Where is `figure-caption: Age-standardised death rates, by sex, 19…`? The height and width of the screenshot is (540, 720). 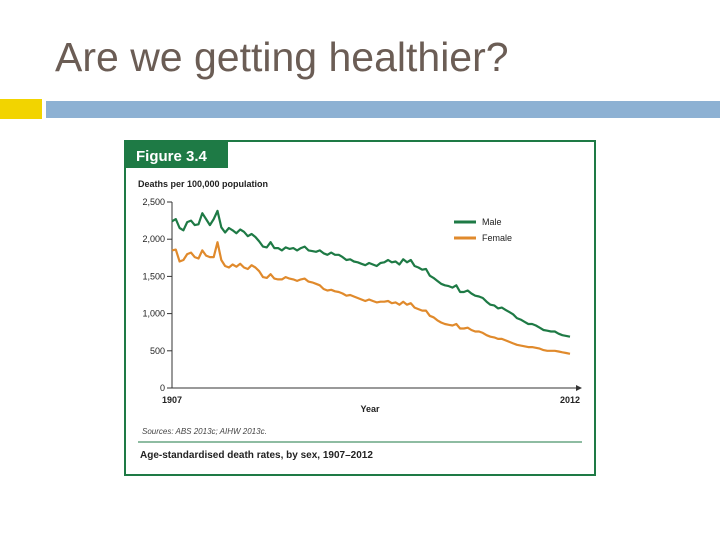
figure-caption: Age-standardised death rates, by sex, 19… is located at coordinates (256, 455).